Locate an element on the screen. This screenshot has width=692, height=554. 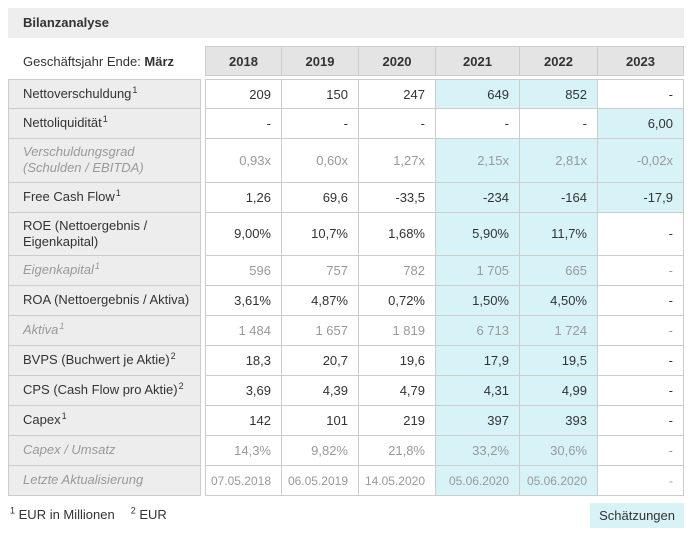
value-cell: 3,69 is located at coordinates (243, 391).